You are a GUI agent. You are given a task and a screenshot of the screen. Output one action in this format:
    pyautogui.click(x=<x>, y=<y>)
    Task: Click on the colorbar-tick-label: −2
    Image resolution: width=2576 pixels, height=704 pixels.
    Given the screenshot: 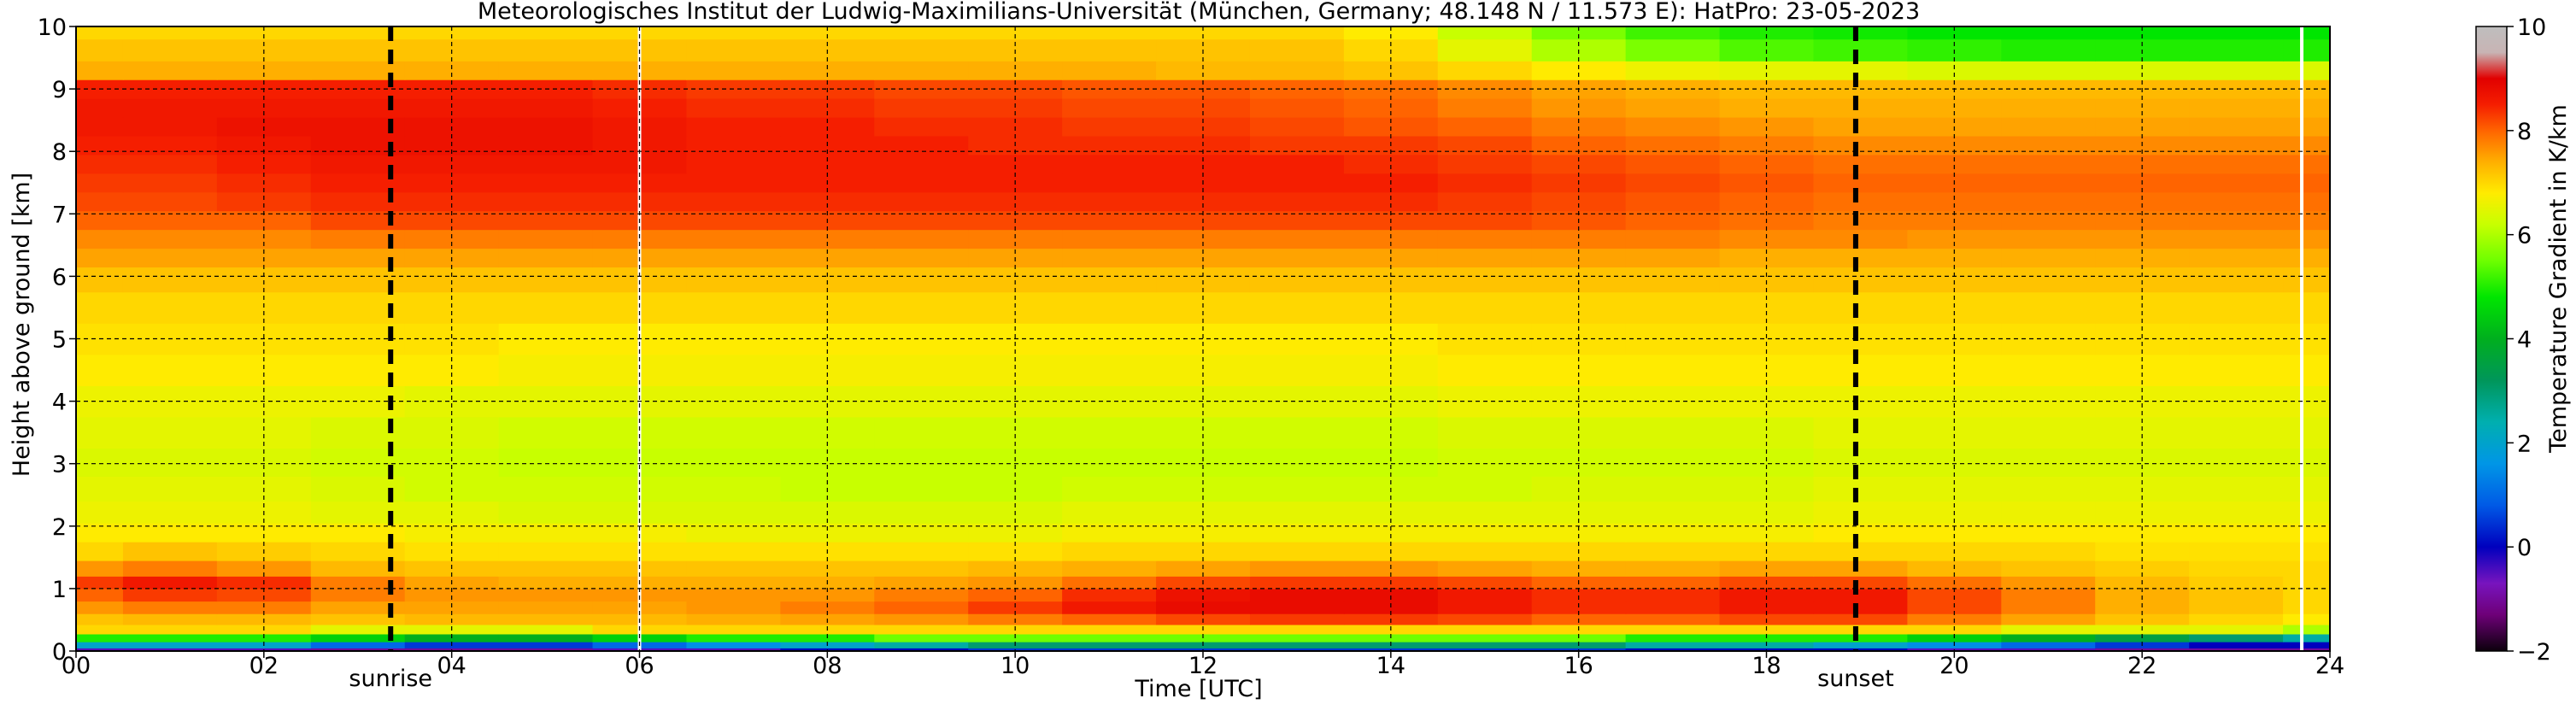 What is the action you would take?
    pyautogui.click(x=2534, y=652)
    